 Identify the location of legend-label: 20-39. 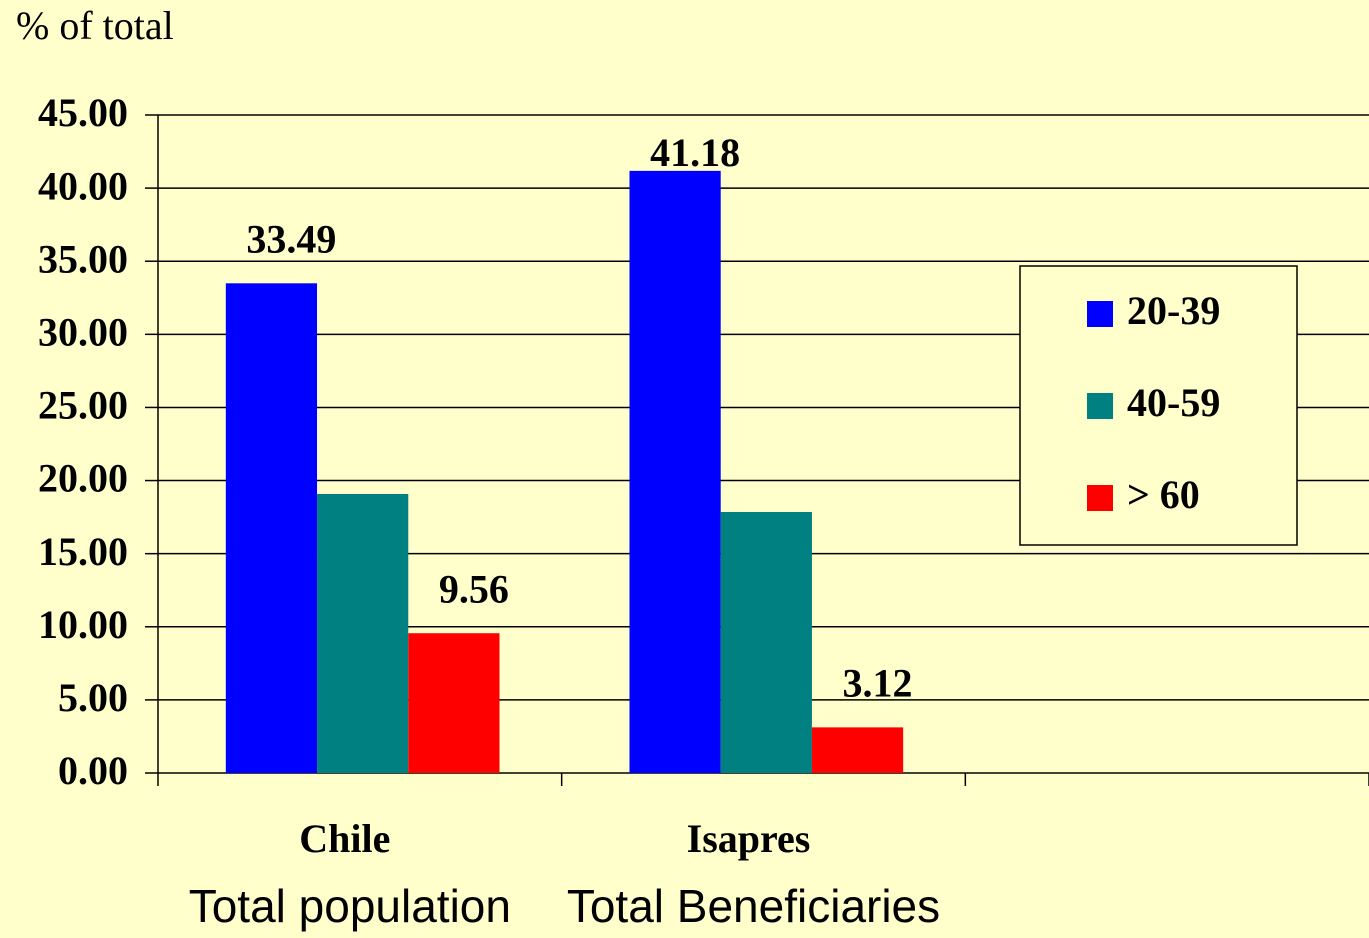
(1173, 310).